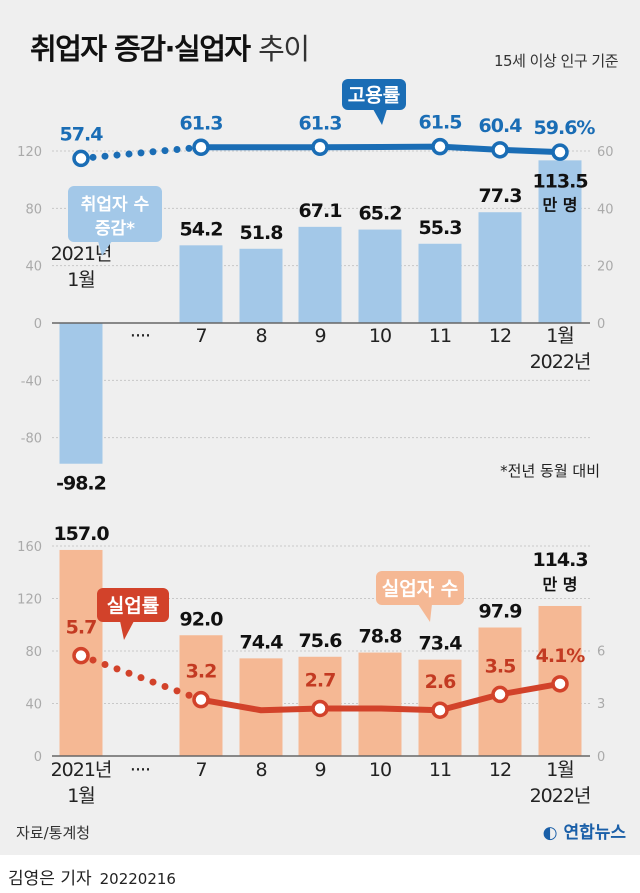 This screenshot has width=640, height=893. Describe the element at coordinates (105, 248) in the screenshot. I see `employed-change-callout-tail` at that location.